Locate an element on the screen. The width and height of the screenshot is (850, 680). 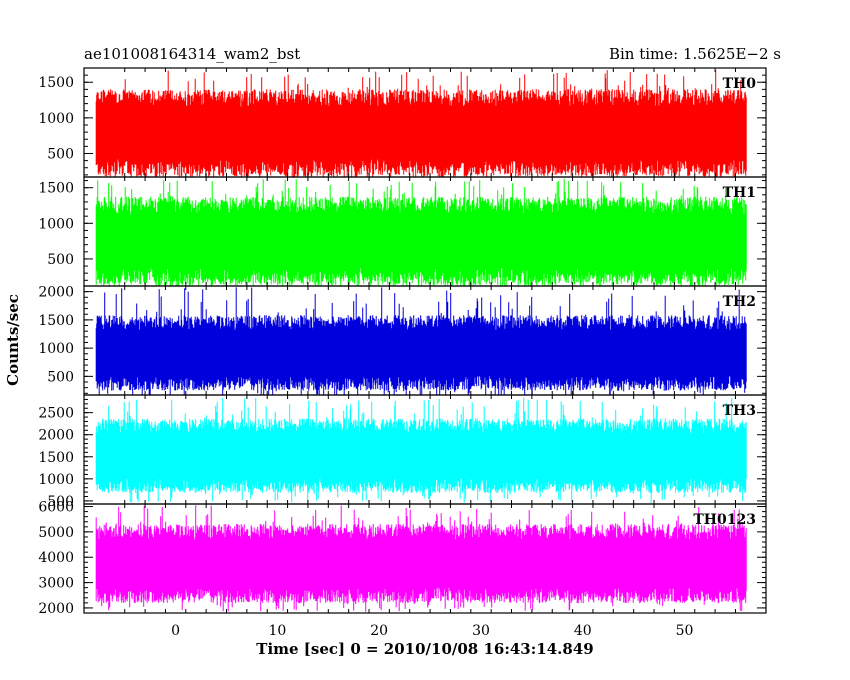
panel-th2: 500 1000 1500 2000 TH2 is located at coordinates (402, 340).